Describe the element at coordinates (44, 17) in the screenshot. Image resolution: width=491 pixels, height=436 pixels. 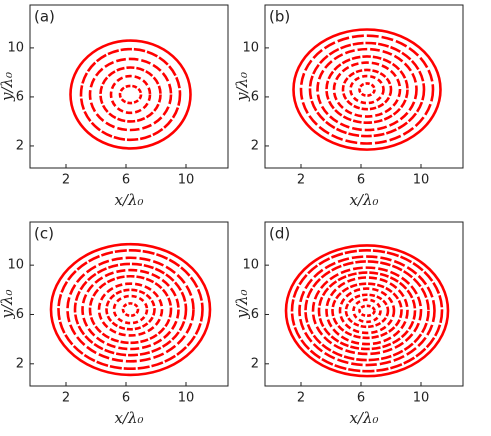
I see `panel-label: (a)` at that location.